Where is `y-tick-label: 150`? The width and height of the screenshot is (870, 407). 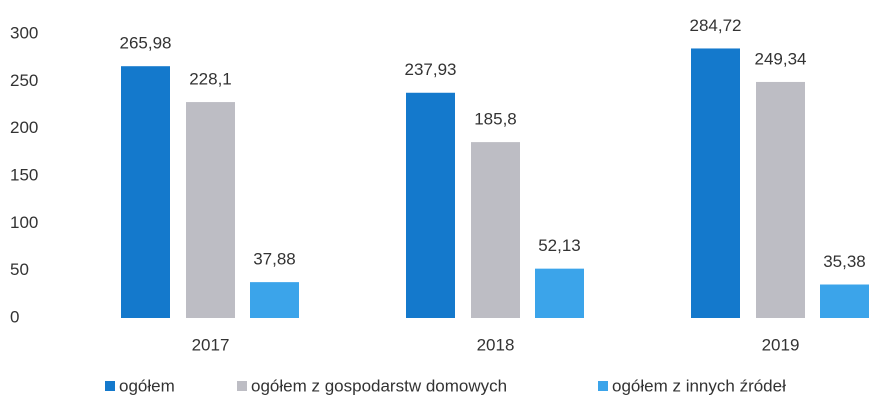
y-tick-label: 150 is located at coordinates (24, 174).